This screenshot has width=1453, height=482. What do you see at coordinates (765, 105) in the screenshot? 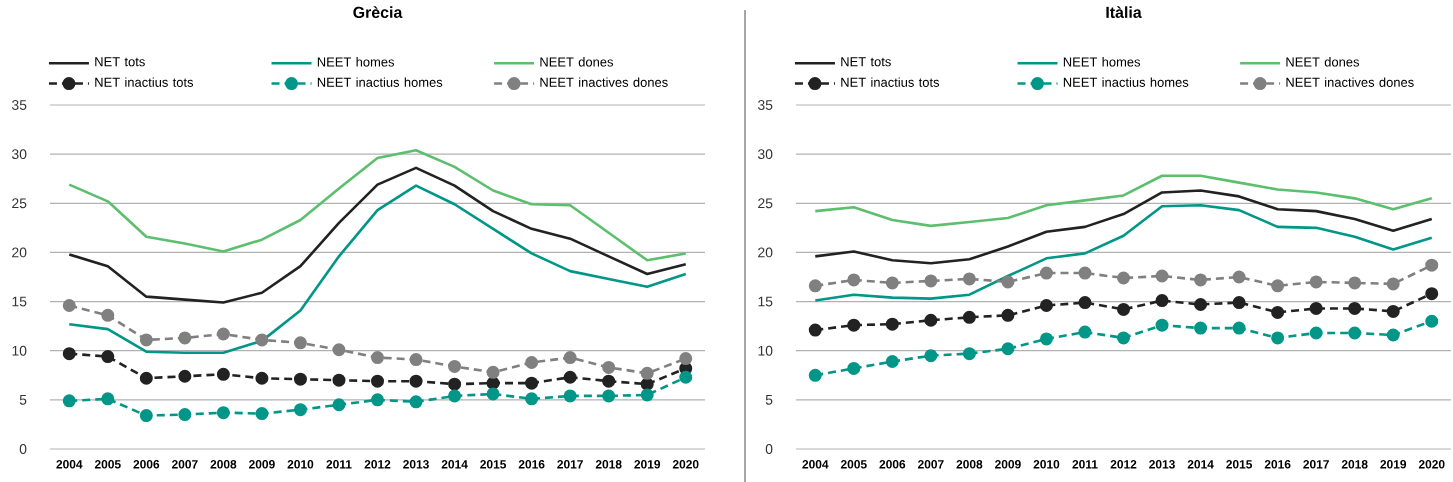
I see `y-tick-label: 35` at bounding box center [765, 105].